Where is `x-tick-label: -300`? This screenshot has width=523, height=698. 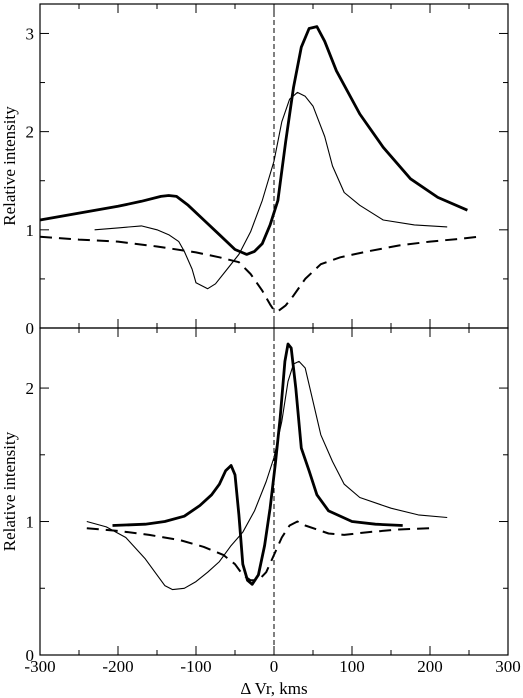 x-tick-label: -300 is located at coordinates (39, 666).